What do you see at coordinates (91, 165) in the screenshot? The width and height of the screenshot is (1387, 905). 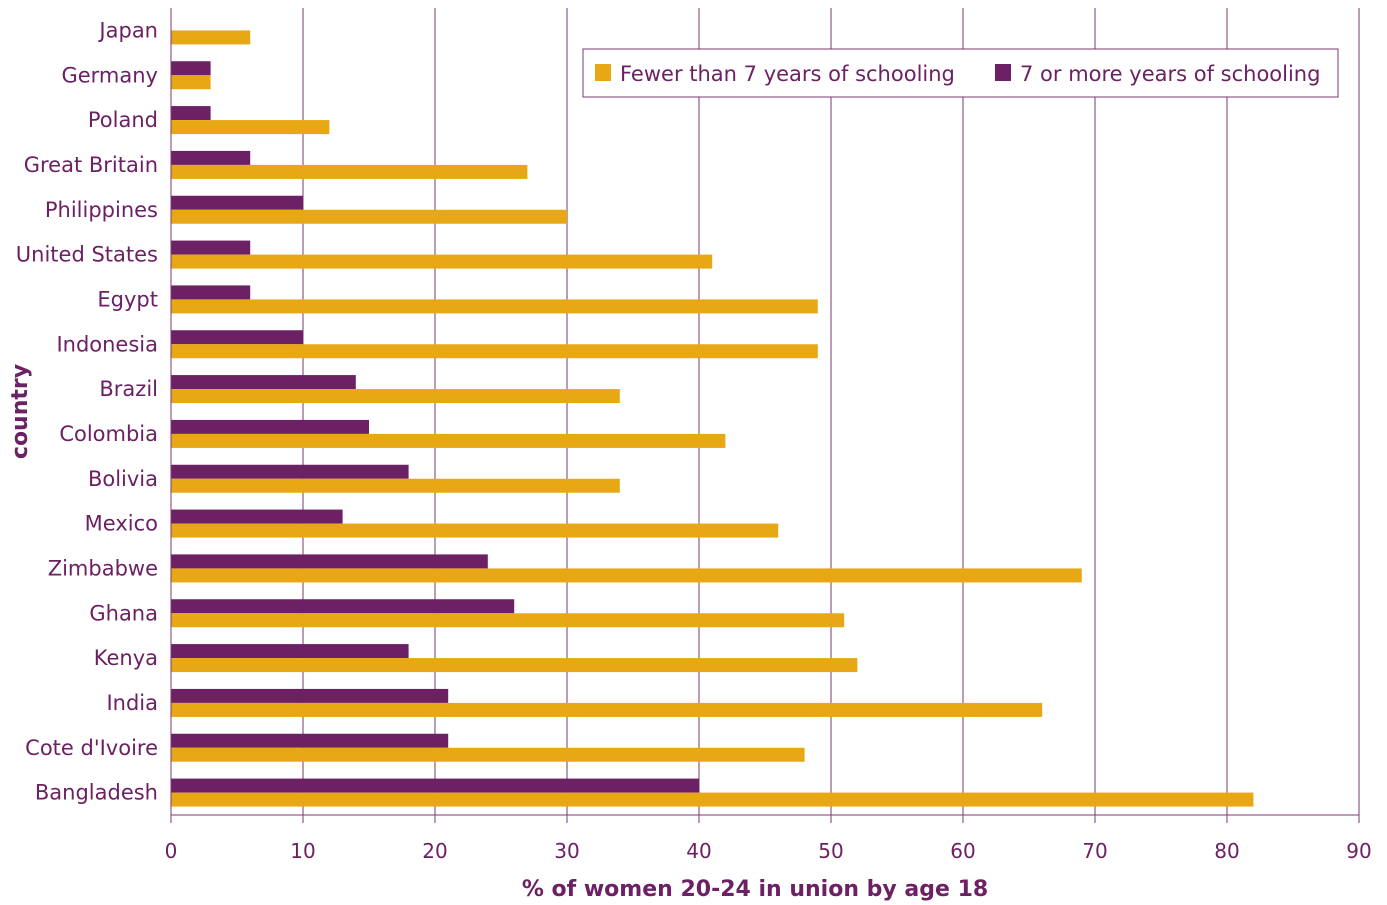 I see `category-label: Great Britain` at bounding box center [91, 165].